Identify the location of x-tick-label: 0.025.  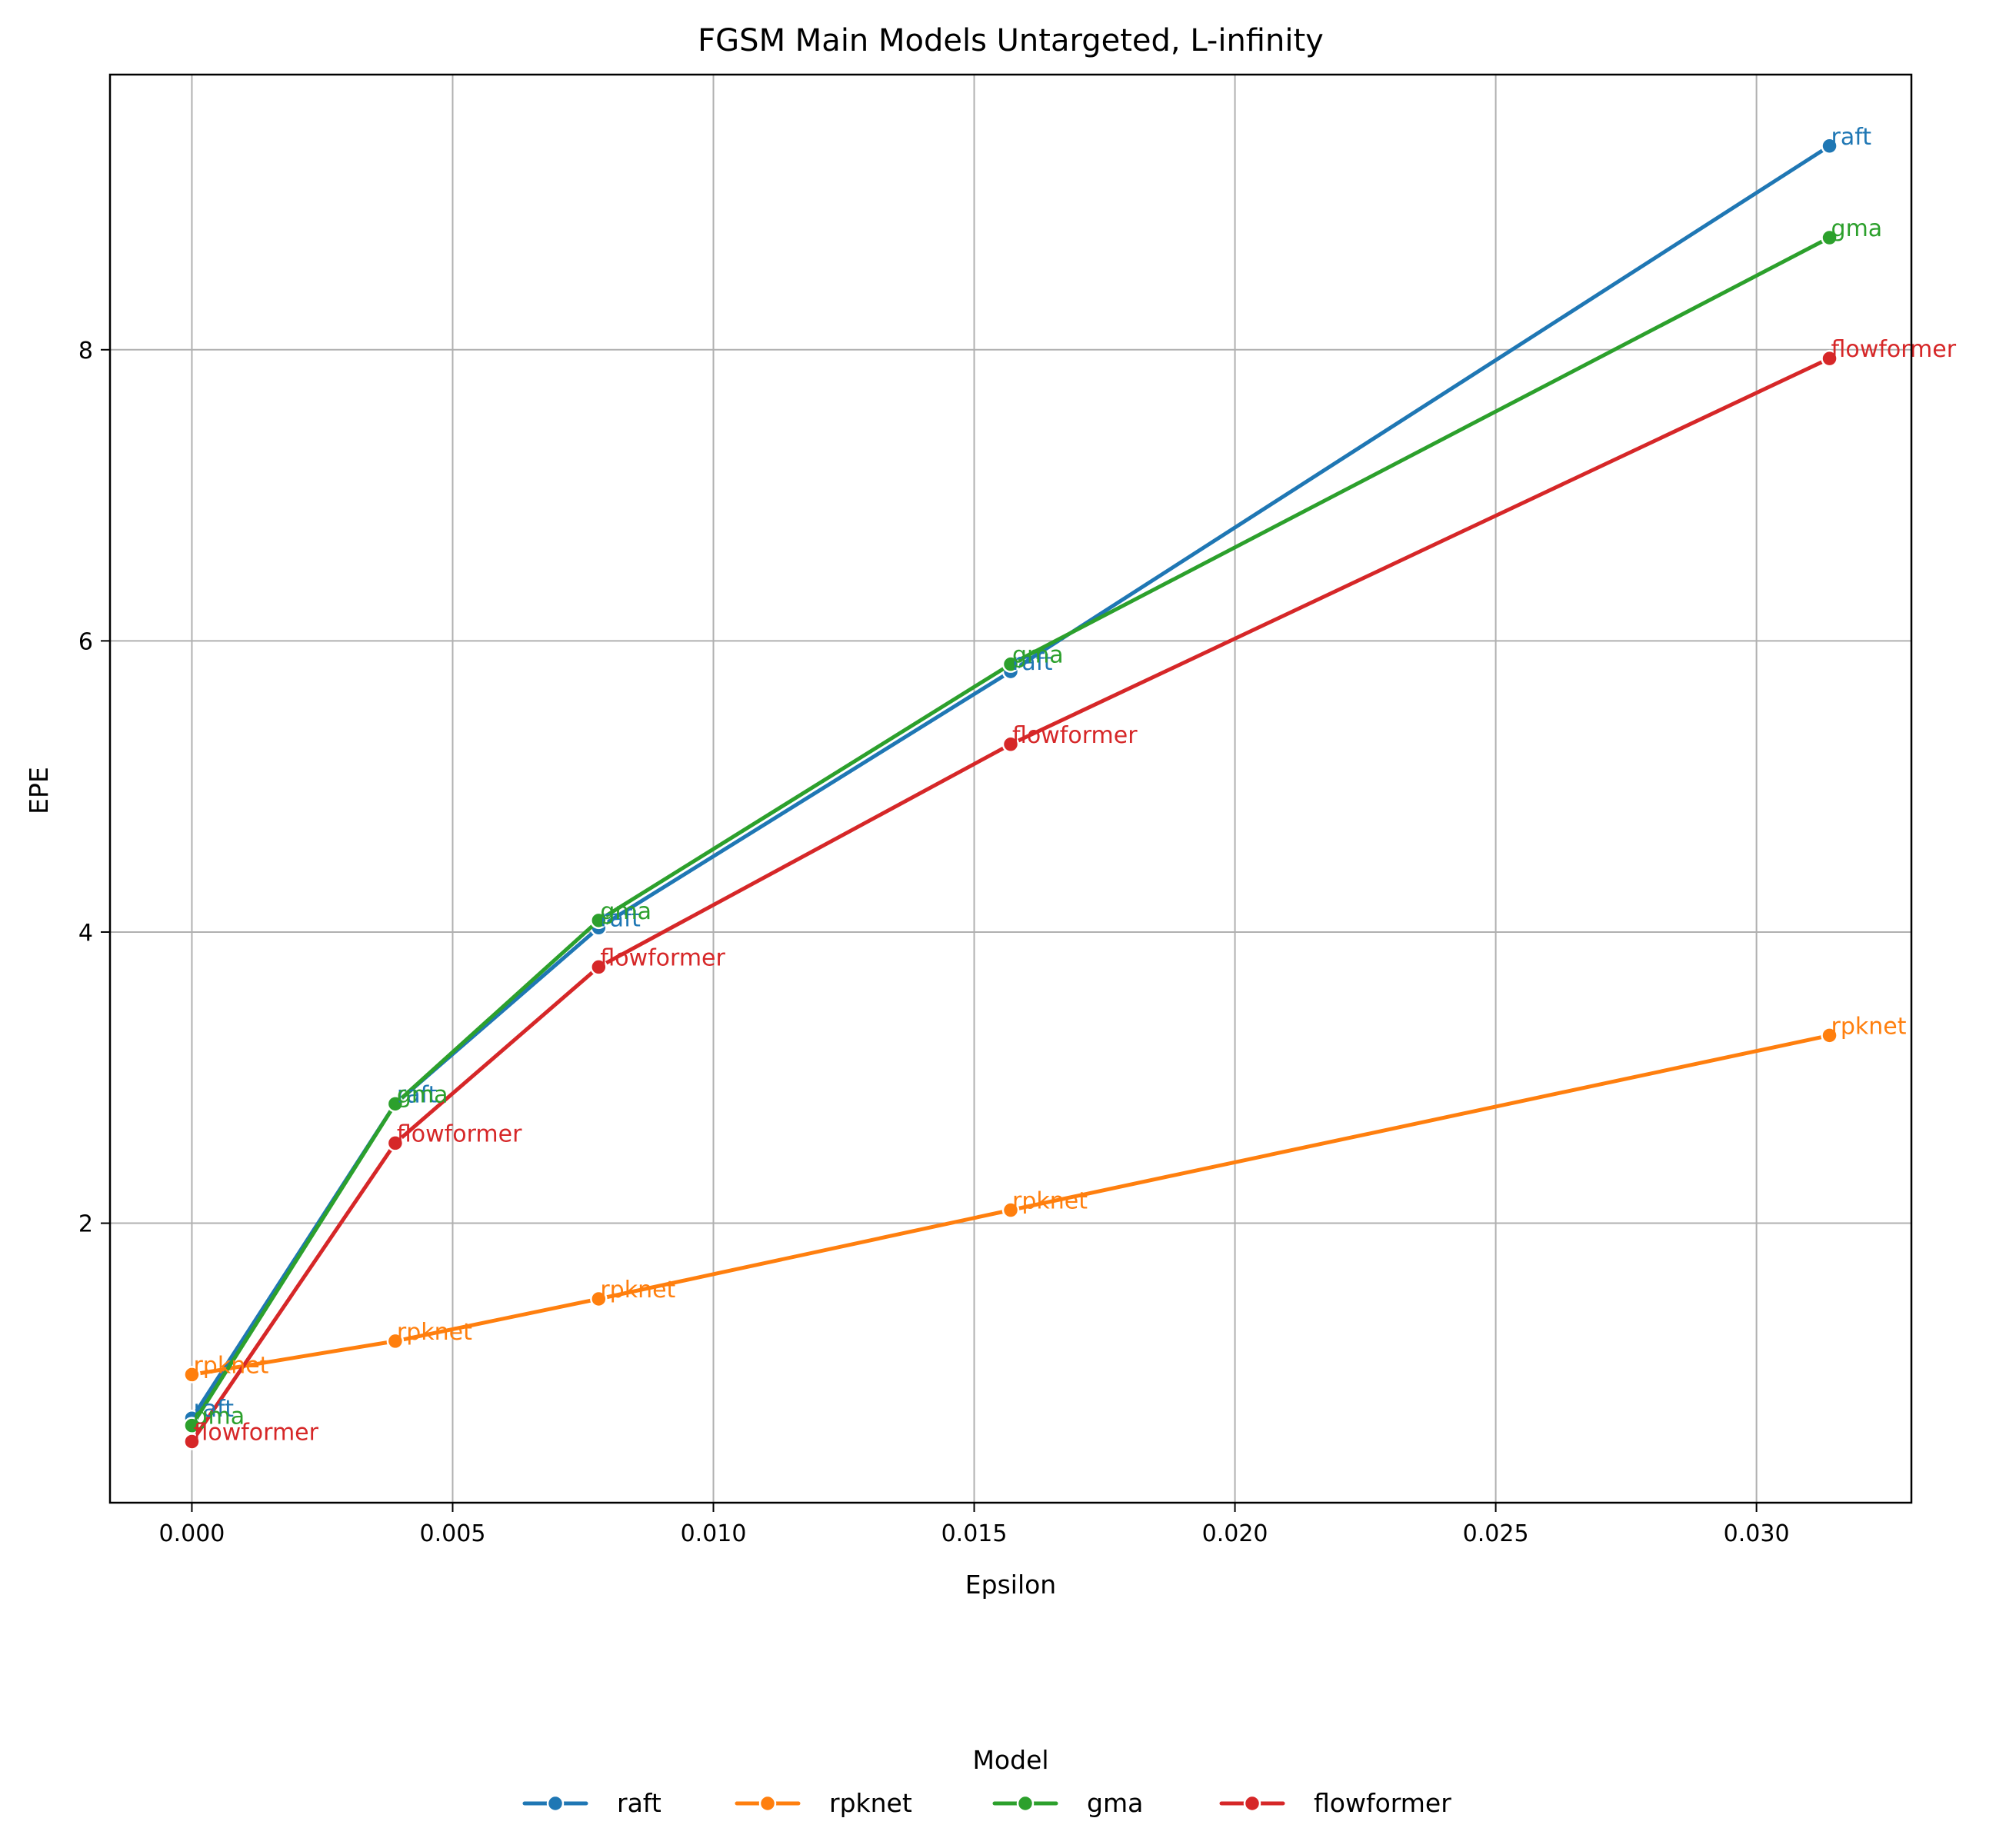
(1496, 1533).